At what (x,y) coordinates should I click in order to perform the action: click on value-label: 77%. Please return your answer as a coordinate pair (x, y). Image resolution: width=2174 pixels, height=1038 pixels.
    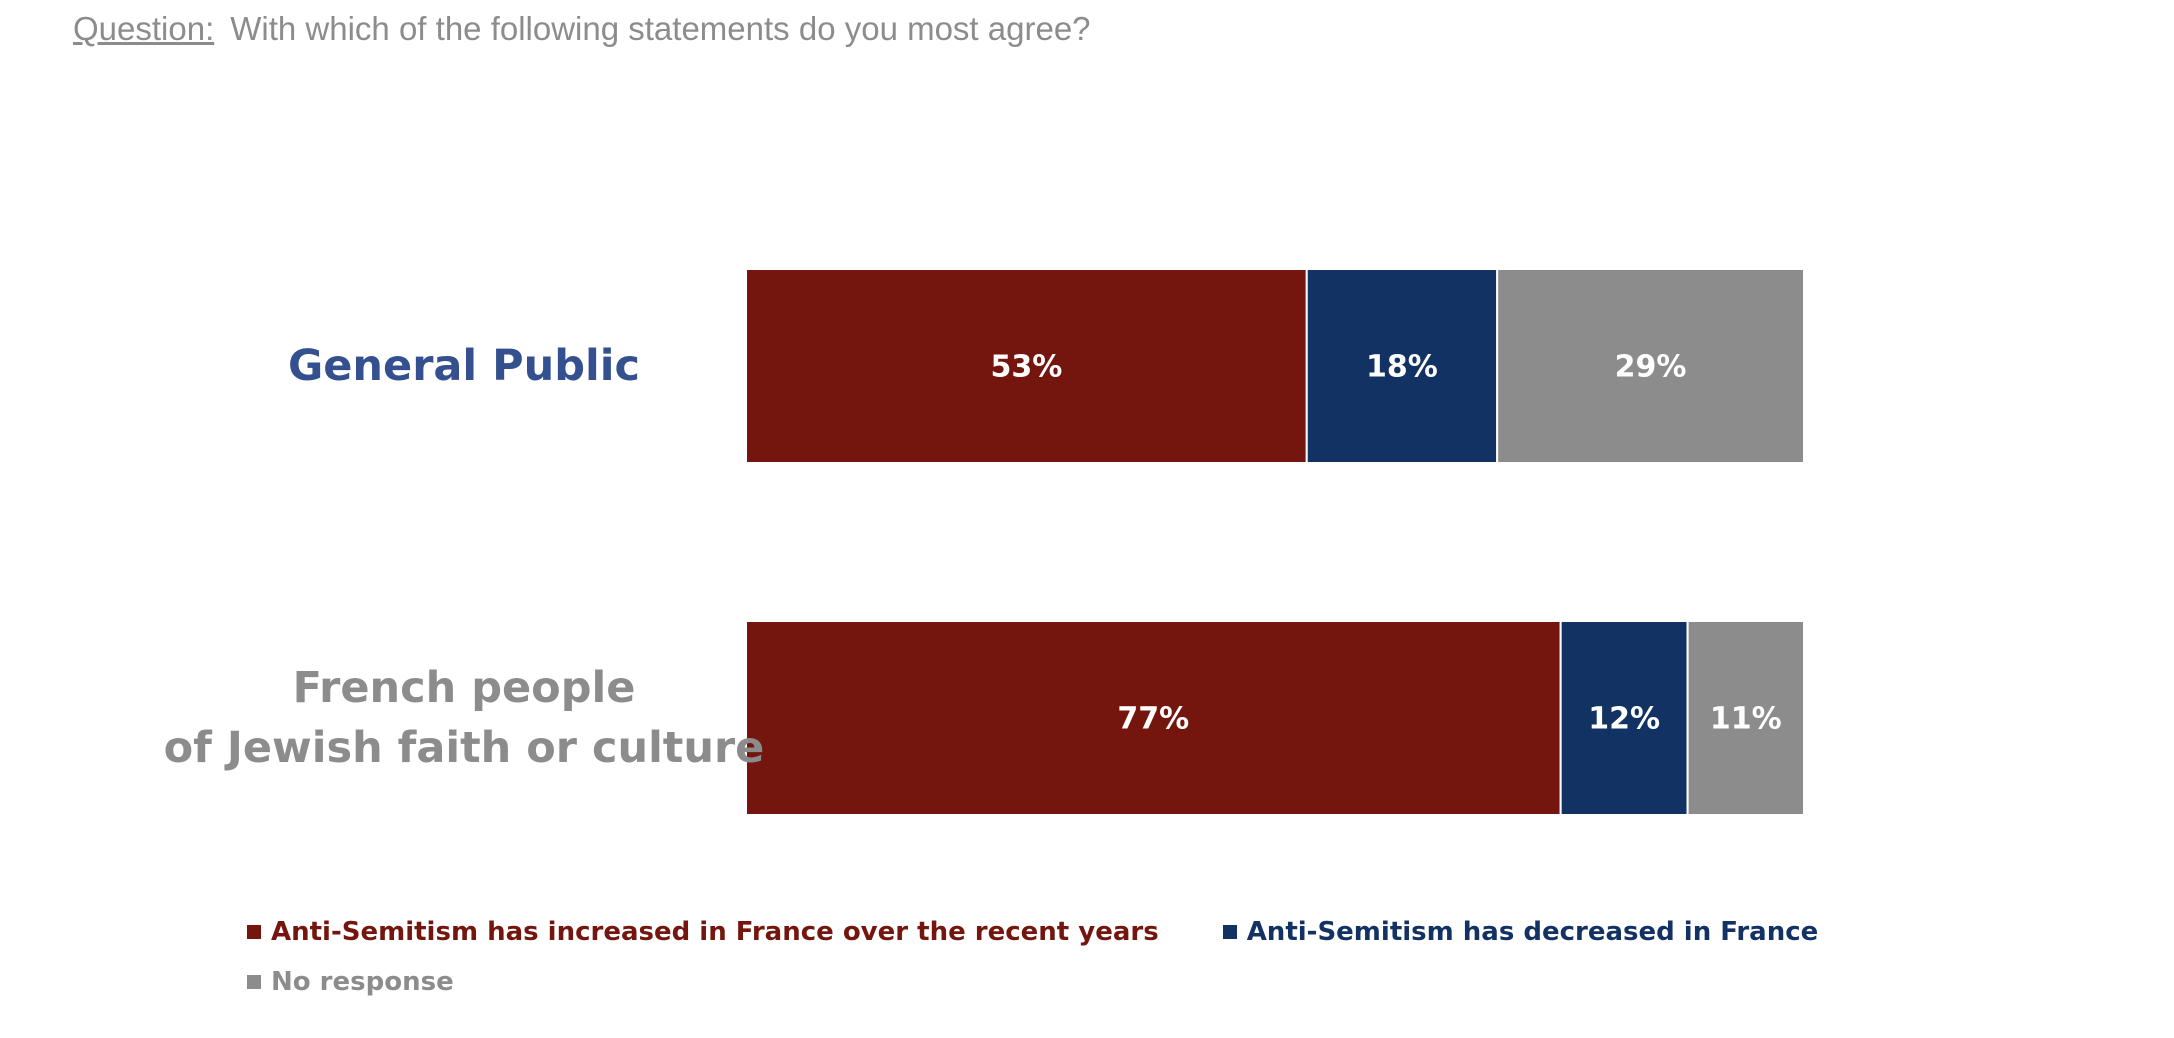
    Looking at the image, I should click on (1153, 719).